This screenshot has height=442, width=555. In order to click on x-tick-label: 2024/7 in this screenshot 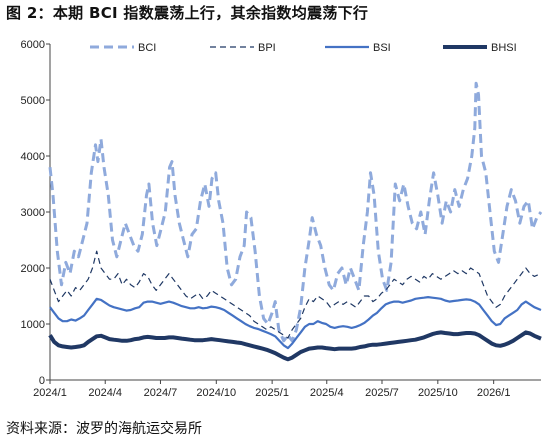, I will do `click(161, 393)`.